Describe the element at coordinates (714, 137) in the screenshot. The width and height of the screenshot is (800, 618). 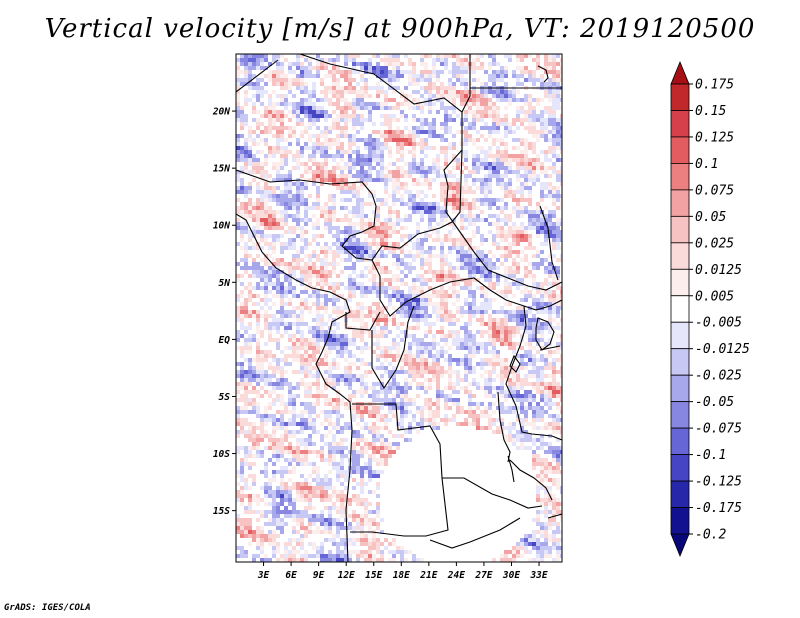
I see `colorbar-label: 0.125` at that location.